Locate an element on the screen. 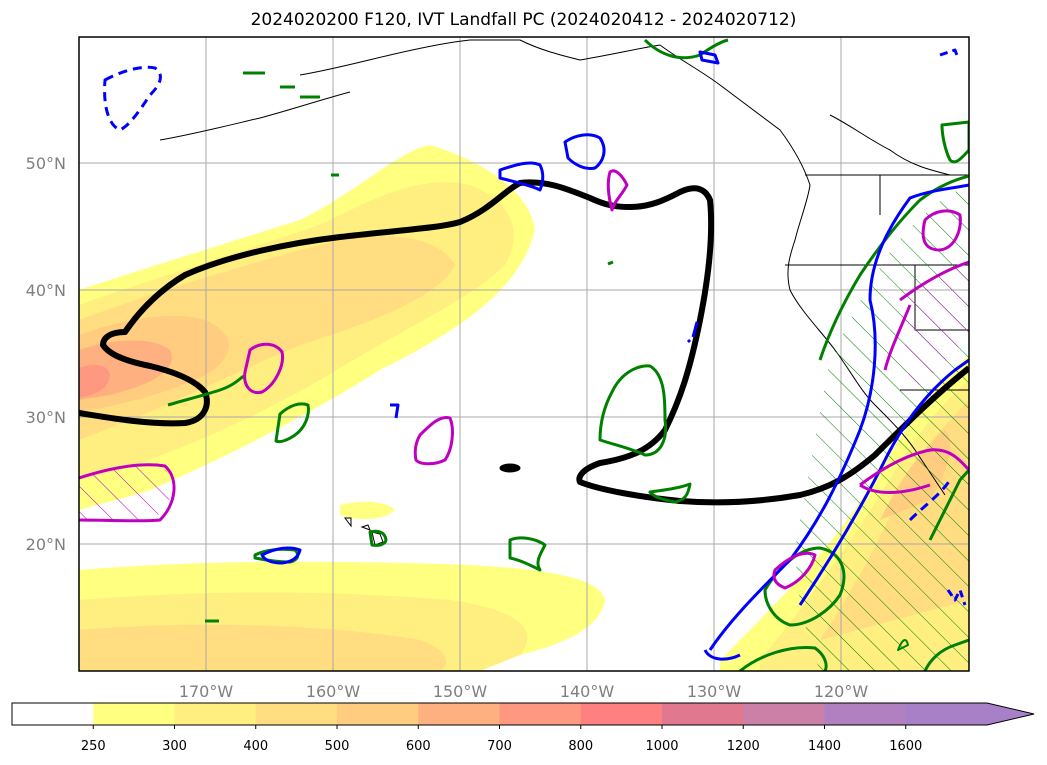 This screenshot has height=765, width=1047. colorbar-tick-label: 300 is located at coordinates (174, 746).